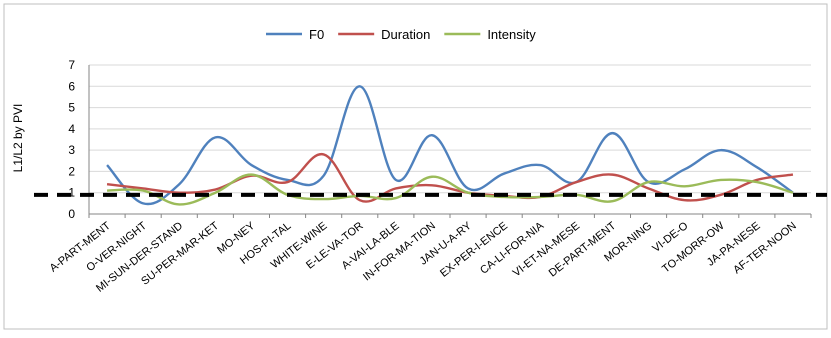 This screenshot has width=831, height=338. I want to click on y-tick-label: 7, so click(71, 65).